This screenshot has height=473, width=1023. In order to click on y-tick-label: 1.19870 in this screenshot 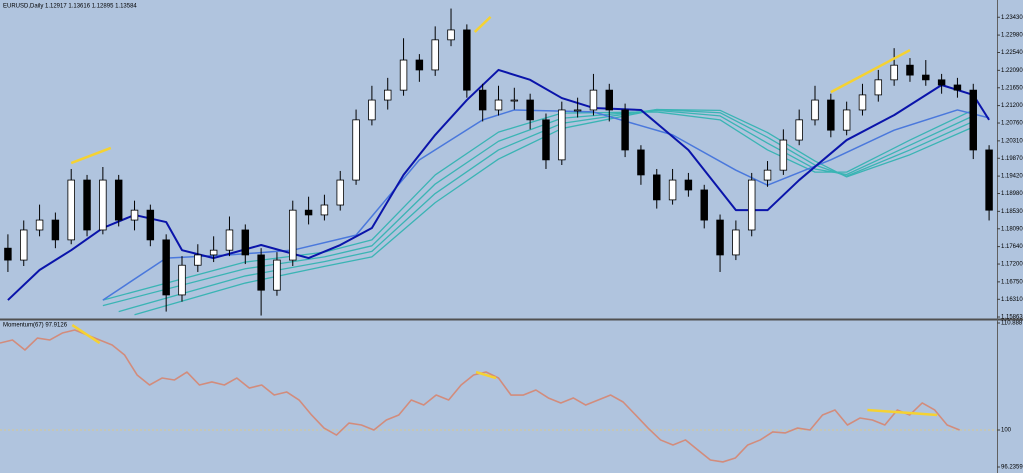, I will do `click(1012, 159)`.